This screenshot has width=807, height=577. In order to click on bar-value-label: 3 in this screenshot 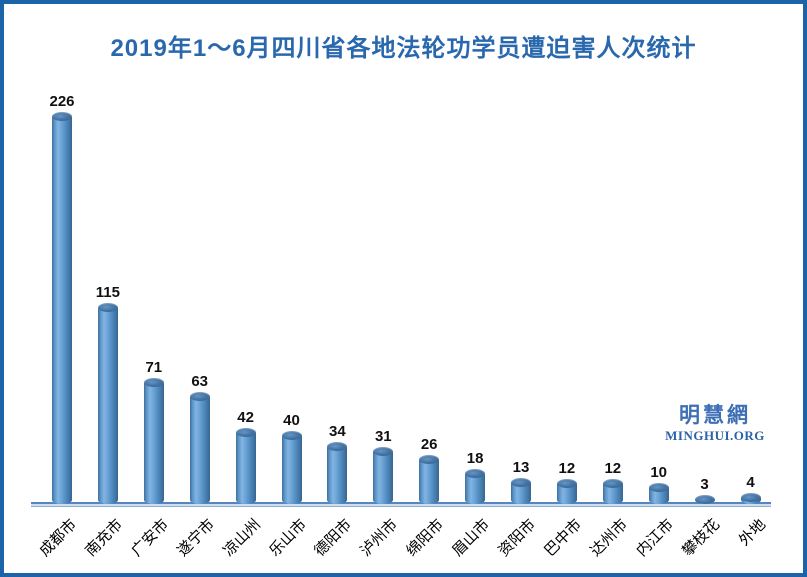, I will do `click(704, 484)`.